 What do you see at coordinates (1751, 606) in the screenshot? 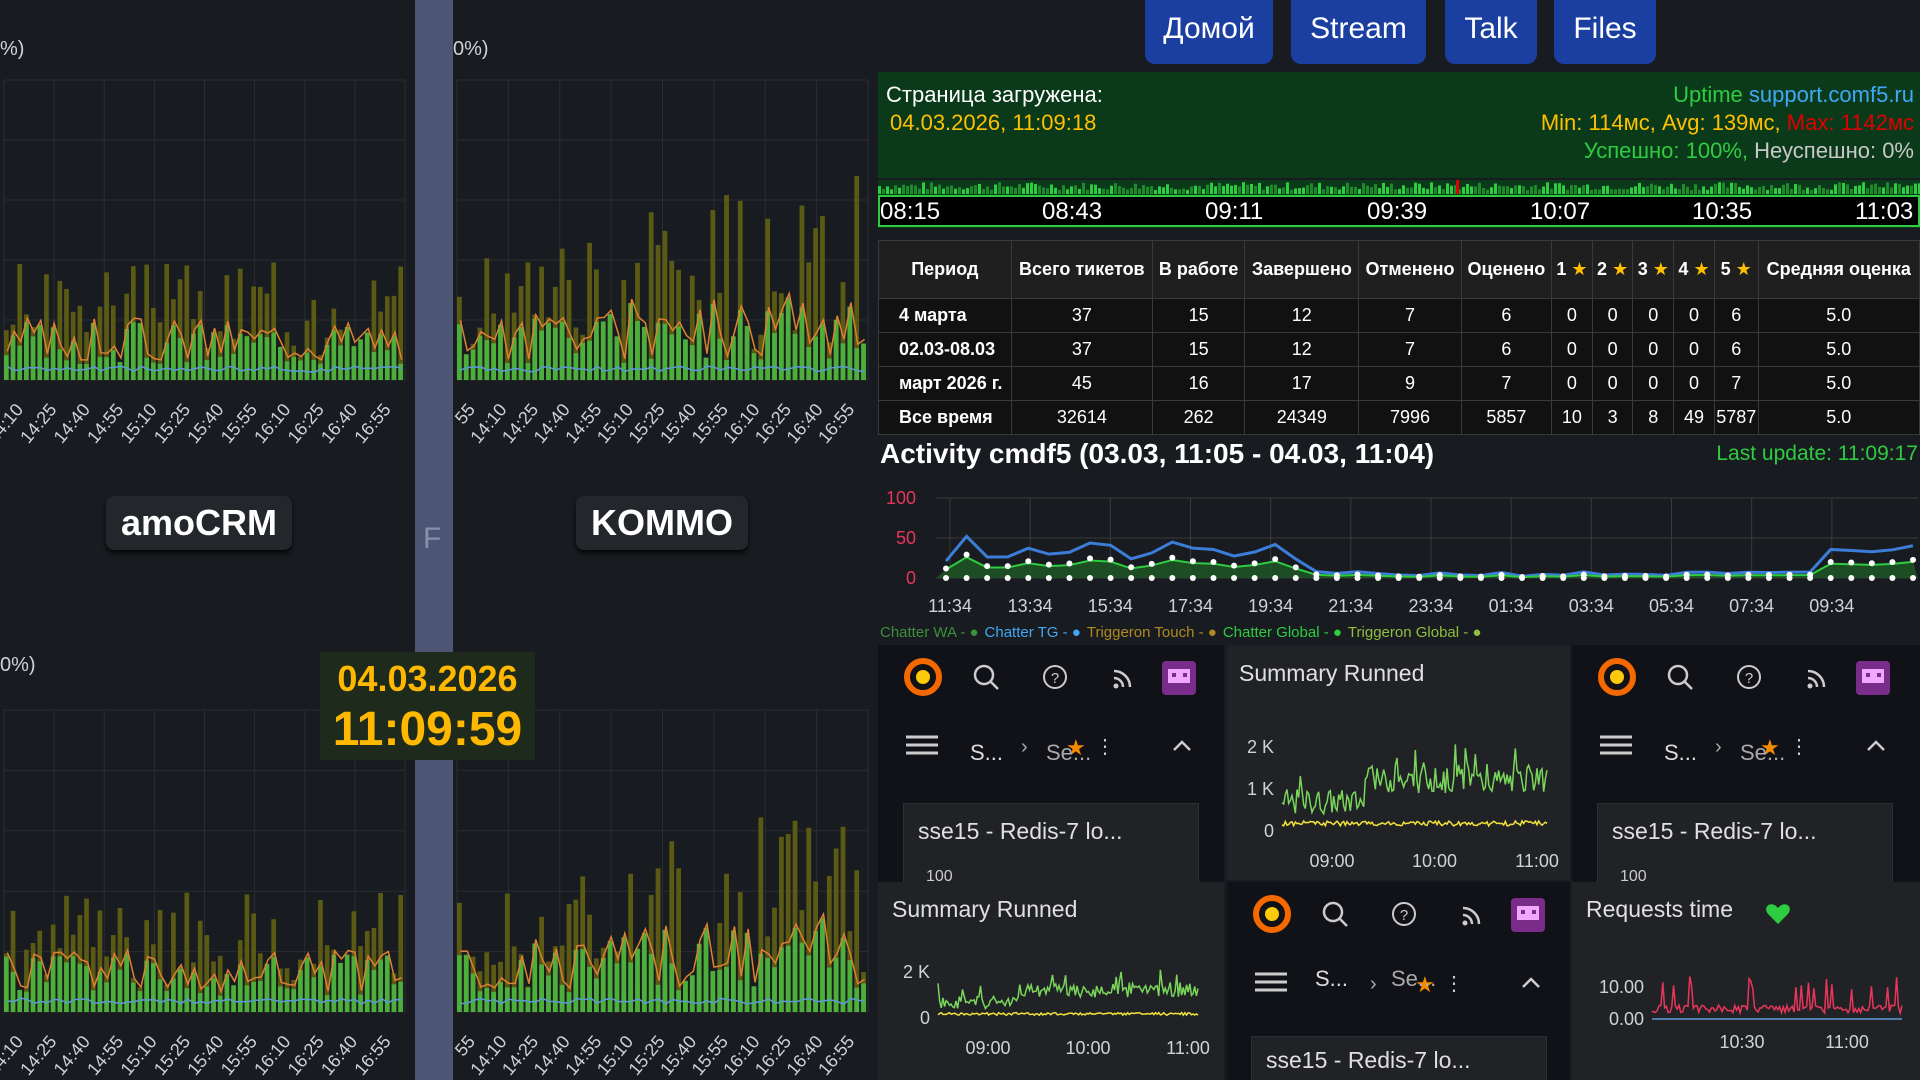
I see `activity-x-tick: 07:34` at bounding box center [1751, 606].